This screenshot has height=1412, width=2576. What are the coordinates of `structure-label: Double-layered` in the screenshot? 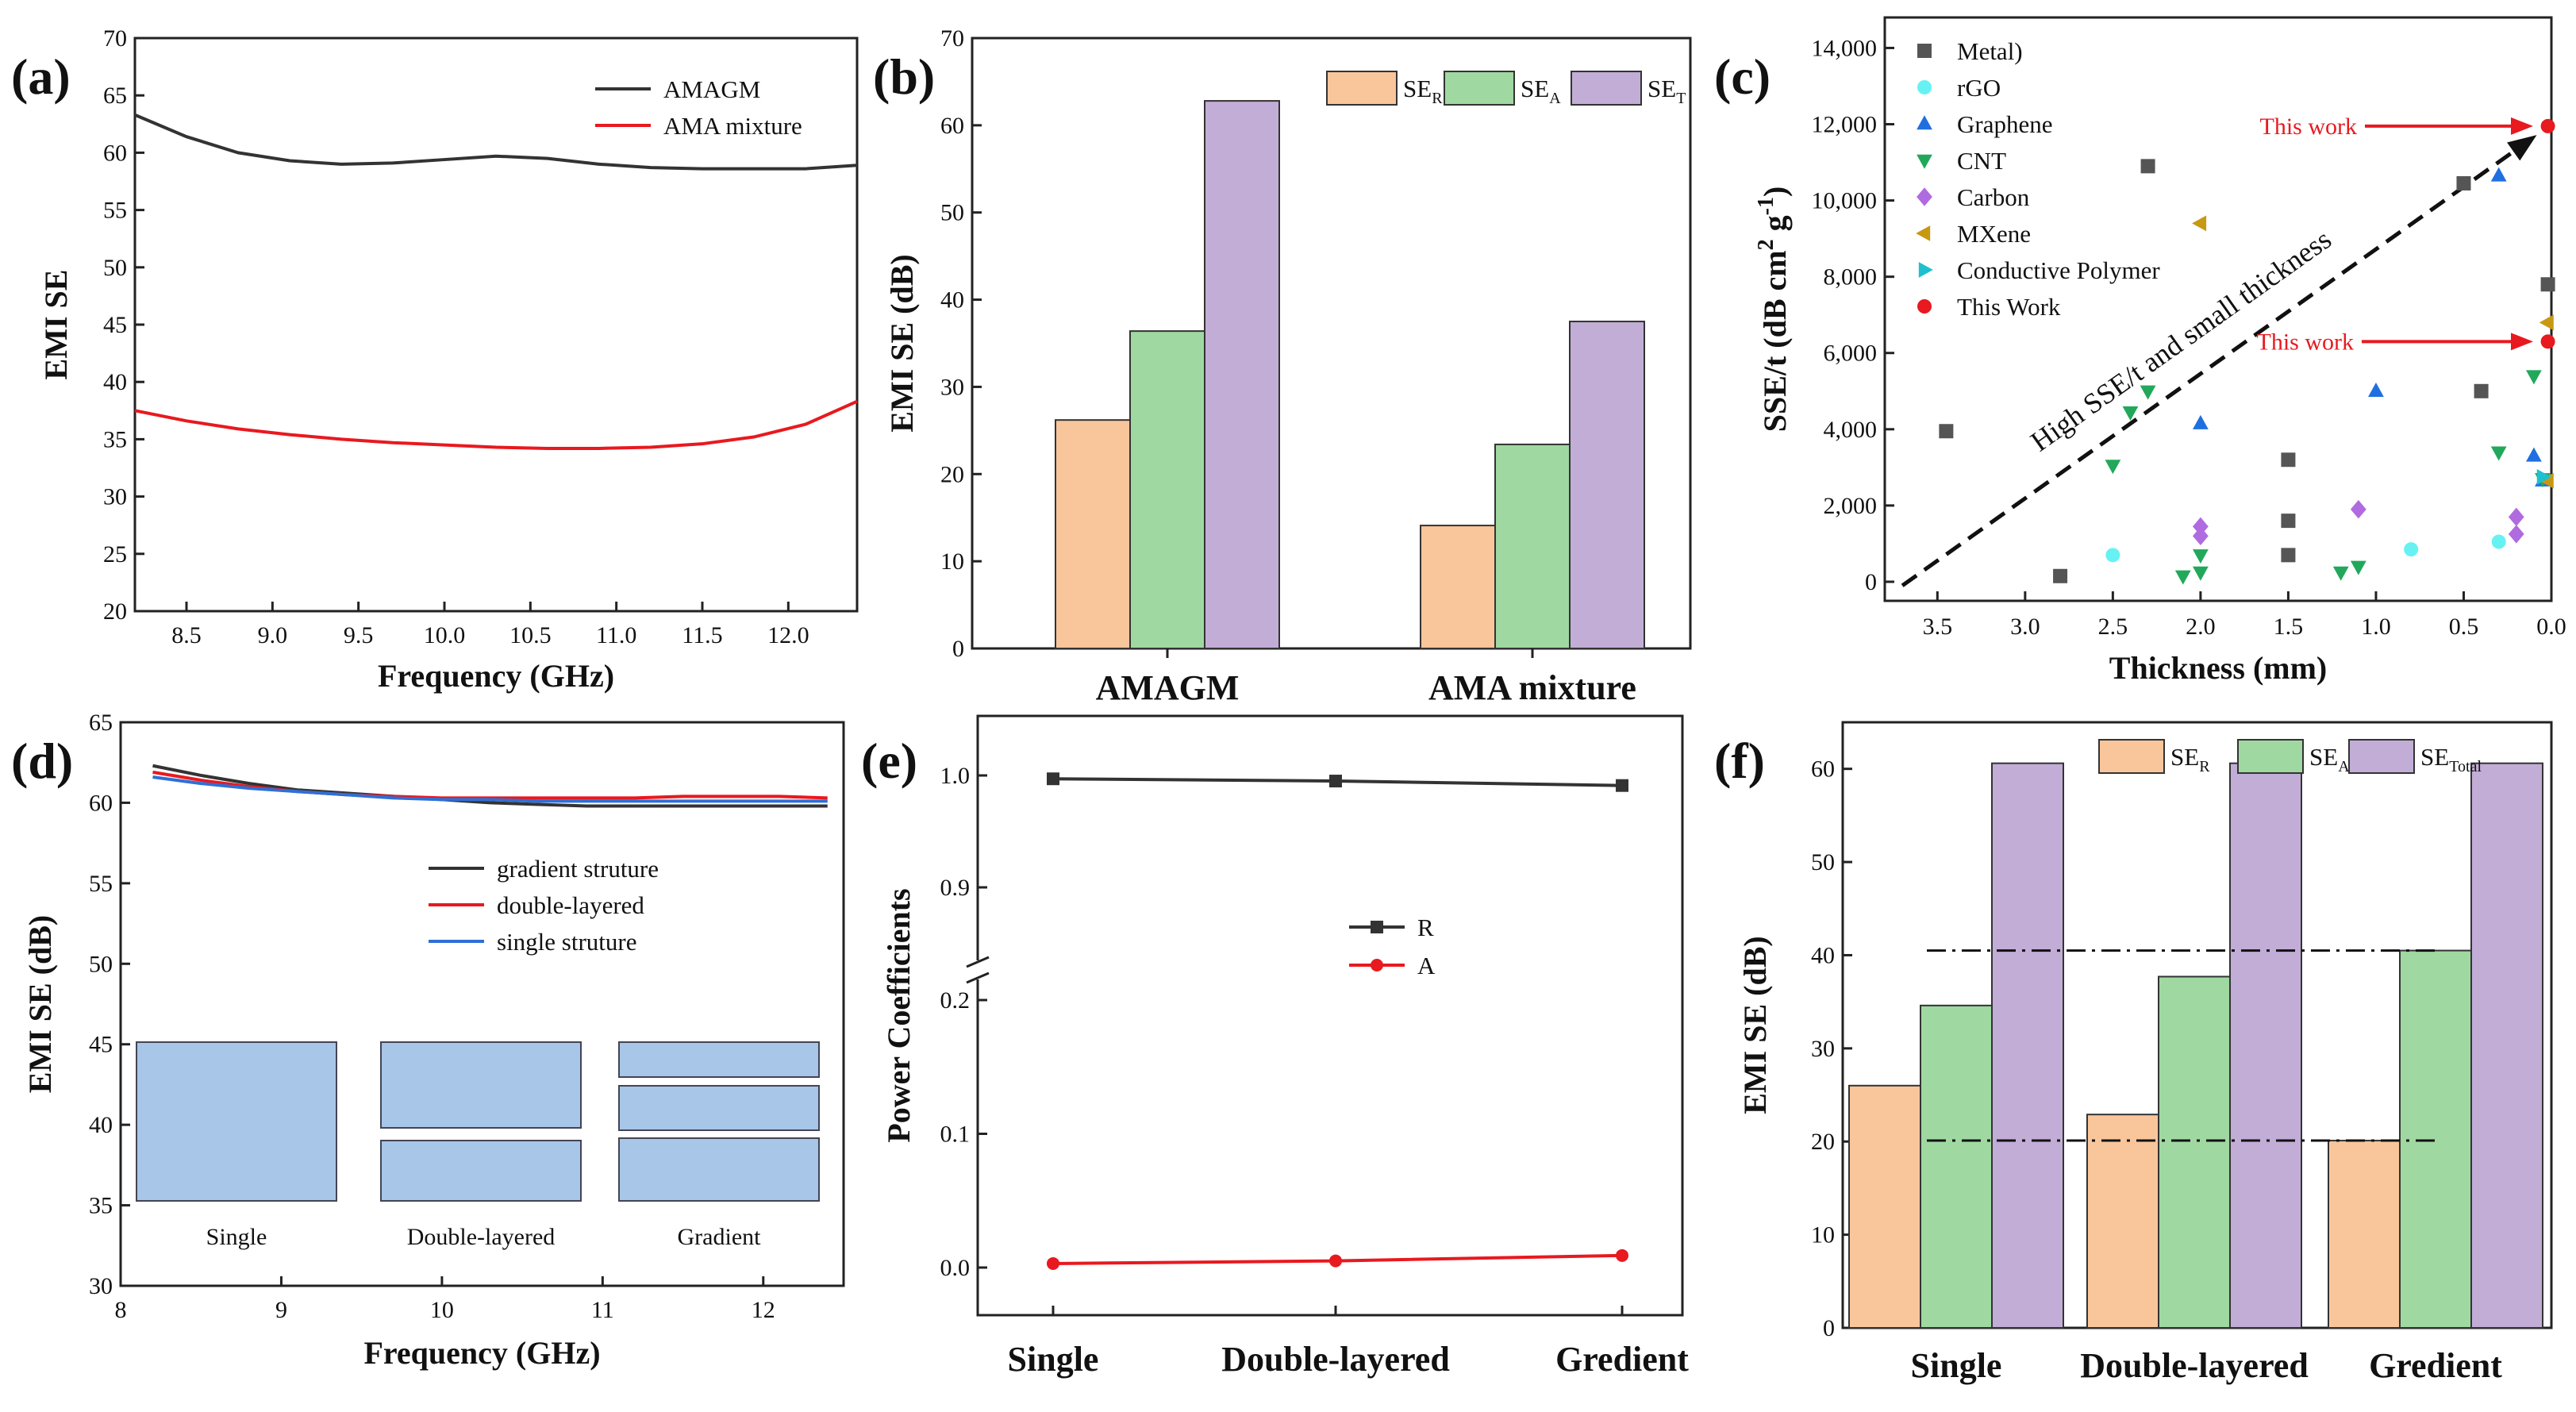 It's located at (482, 1237).